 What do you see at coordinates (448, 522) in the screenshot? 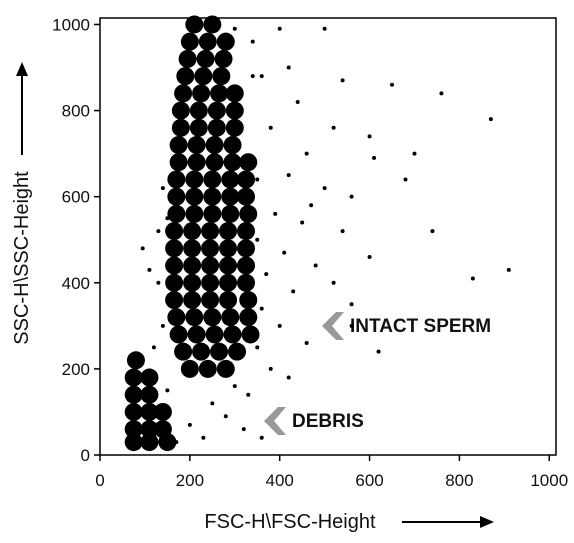
I see `x-axis-arrow` at bounding box center [448, 522].